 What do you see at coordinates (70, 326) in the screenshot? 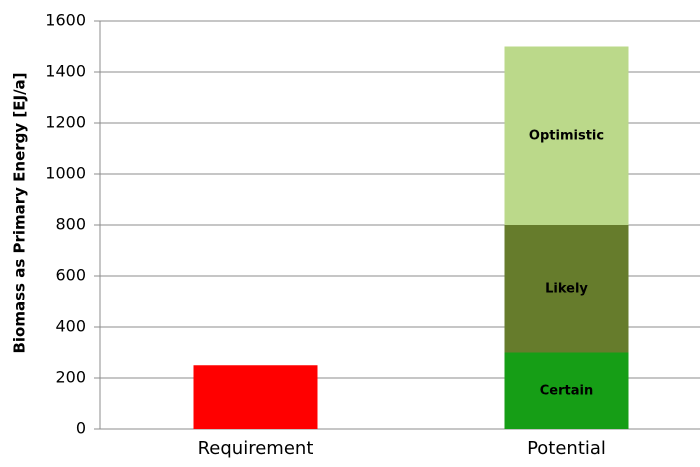
I see `y-tick-label: 400` at bounding box center [70, 326].